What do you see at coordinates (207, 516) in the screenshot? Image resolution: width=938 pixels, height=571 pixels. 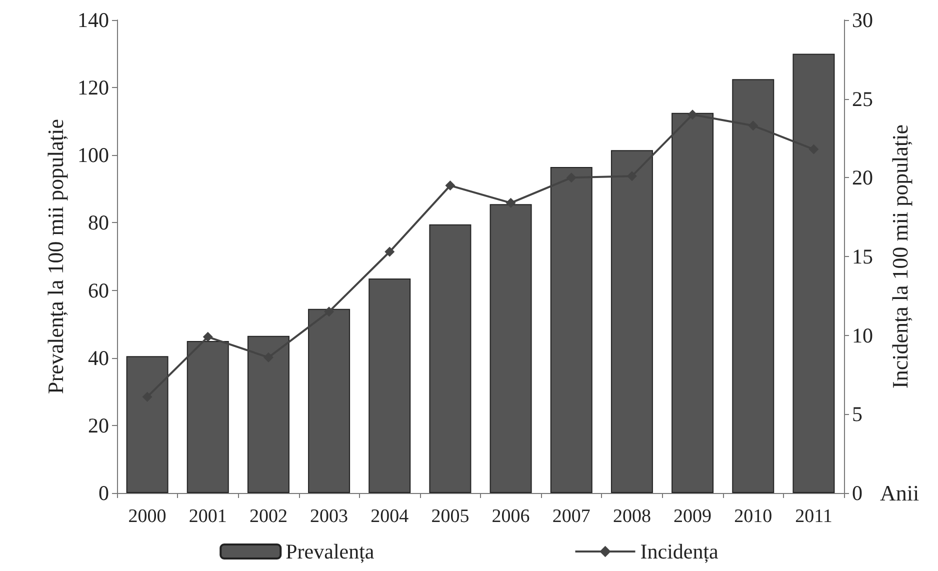 I see `x-tick-label: 2001` at bounding box center [207, 516].